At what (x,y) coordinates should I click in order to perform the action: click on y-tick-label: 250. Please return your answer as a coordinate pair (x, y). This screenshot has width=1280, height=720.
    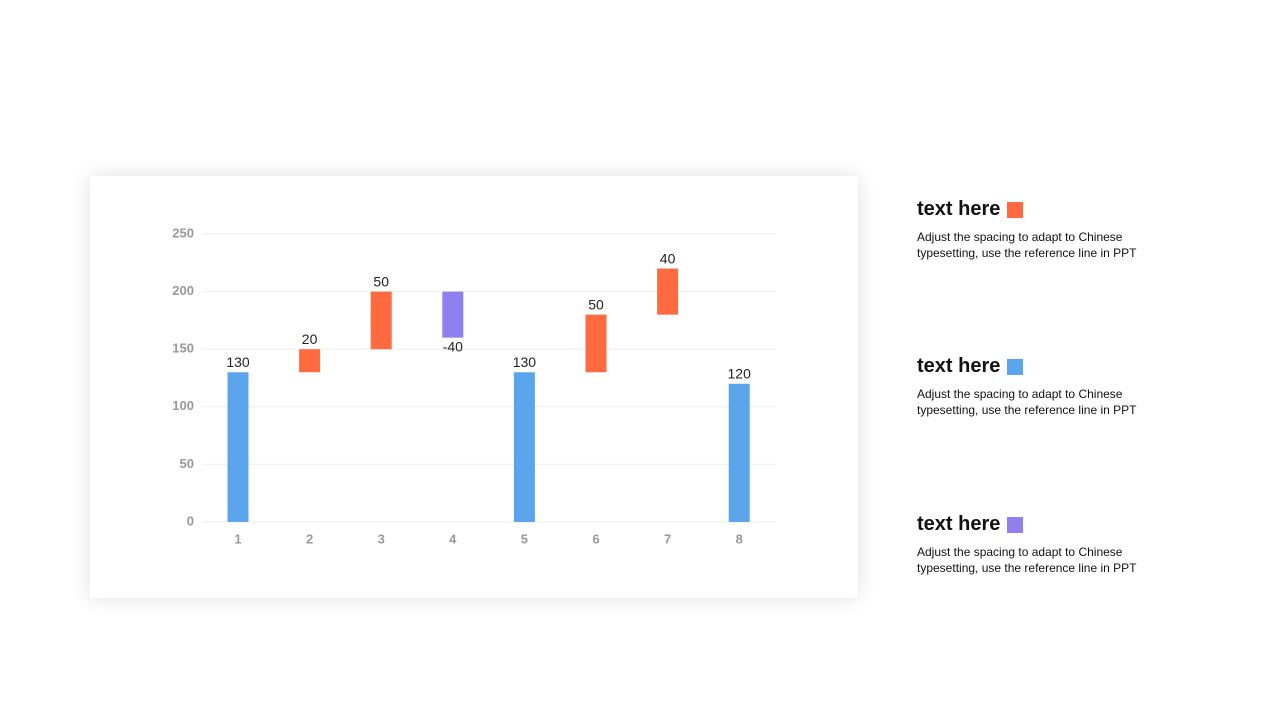
    Looking at the image, I should click on (183, 232).